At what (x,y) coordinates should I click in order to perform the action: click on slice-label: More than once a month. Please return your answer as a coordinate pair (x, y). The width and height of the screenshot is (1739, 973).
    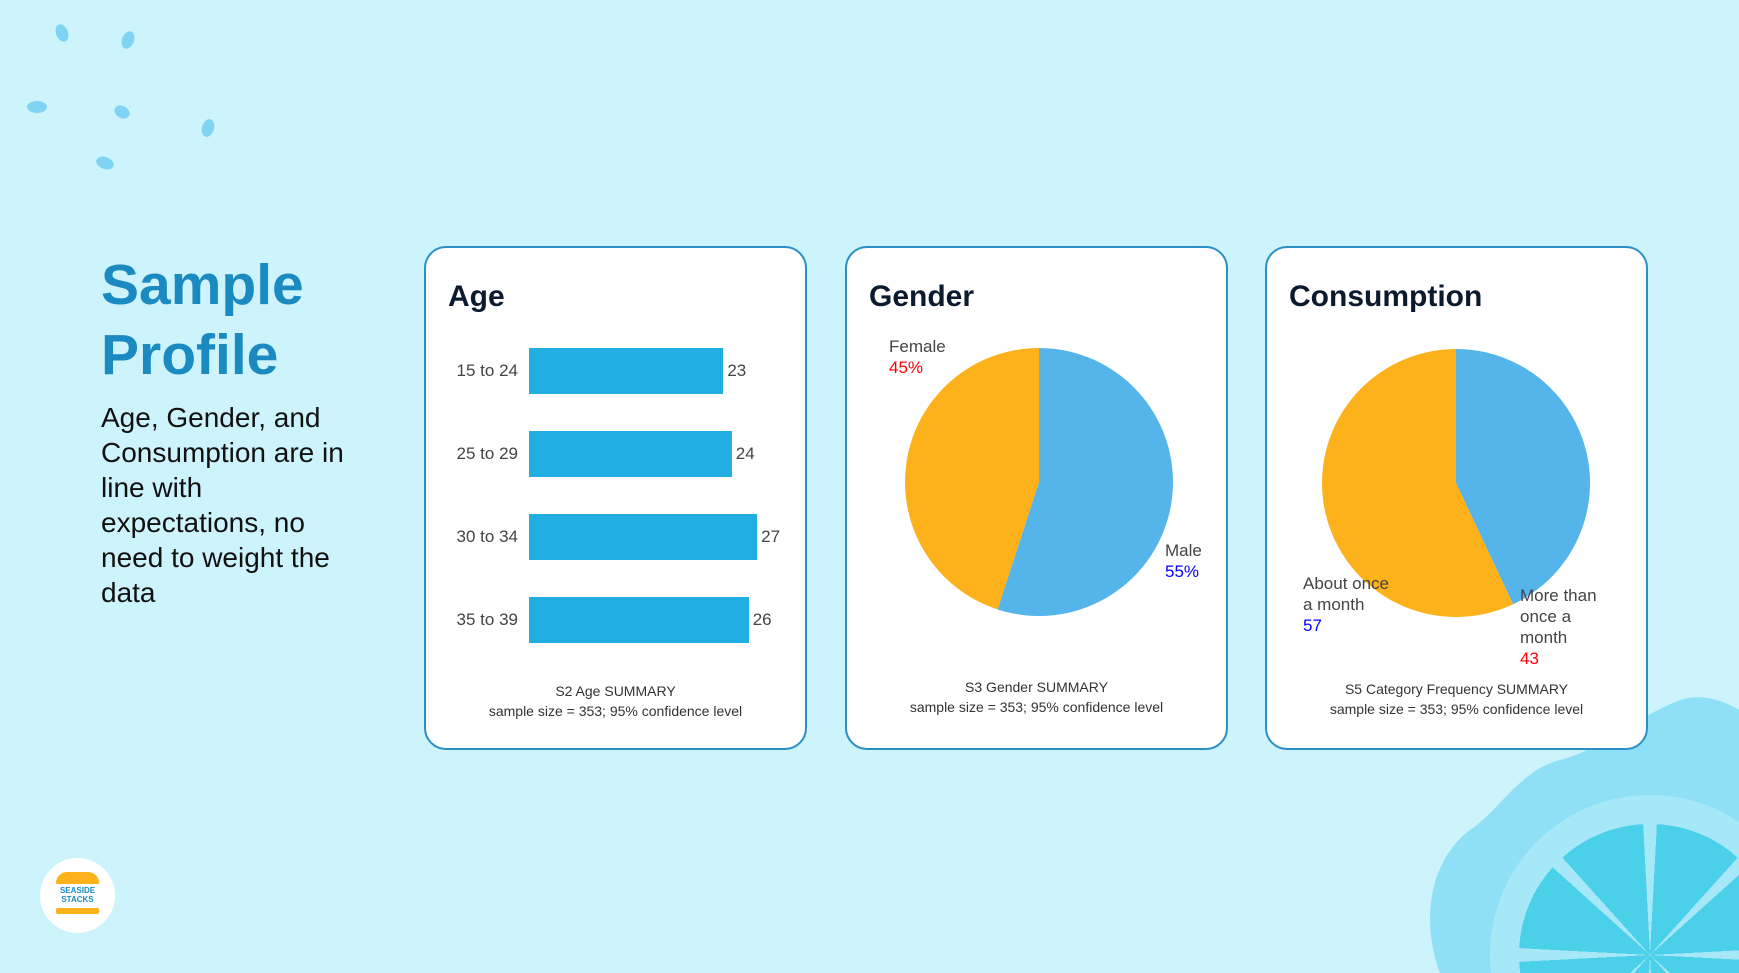
    Looking at the image, I should click on (1558, 616).